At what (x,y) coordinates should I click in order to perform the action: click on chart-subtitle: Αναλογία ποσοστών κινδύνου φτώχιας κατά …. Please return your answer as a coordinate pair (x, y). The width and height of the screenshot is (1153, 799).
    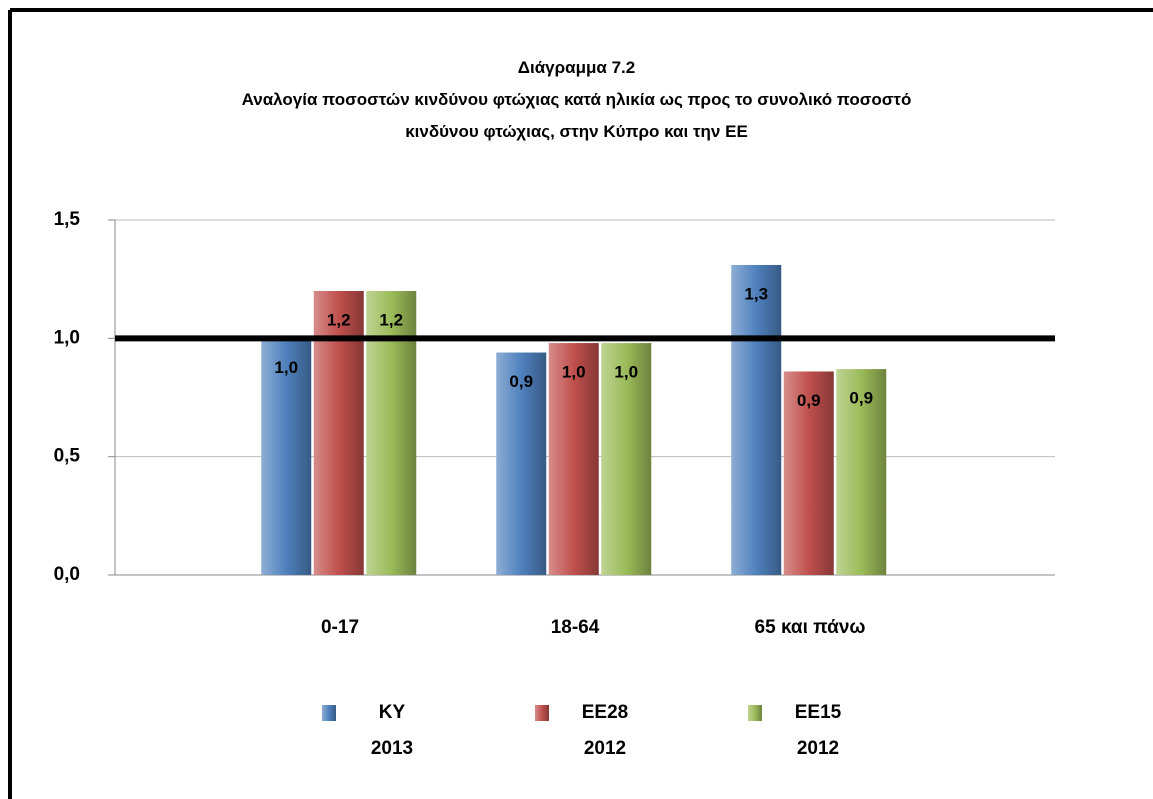
    Looking at the image, I should click on (576, 115).